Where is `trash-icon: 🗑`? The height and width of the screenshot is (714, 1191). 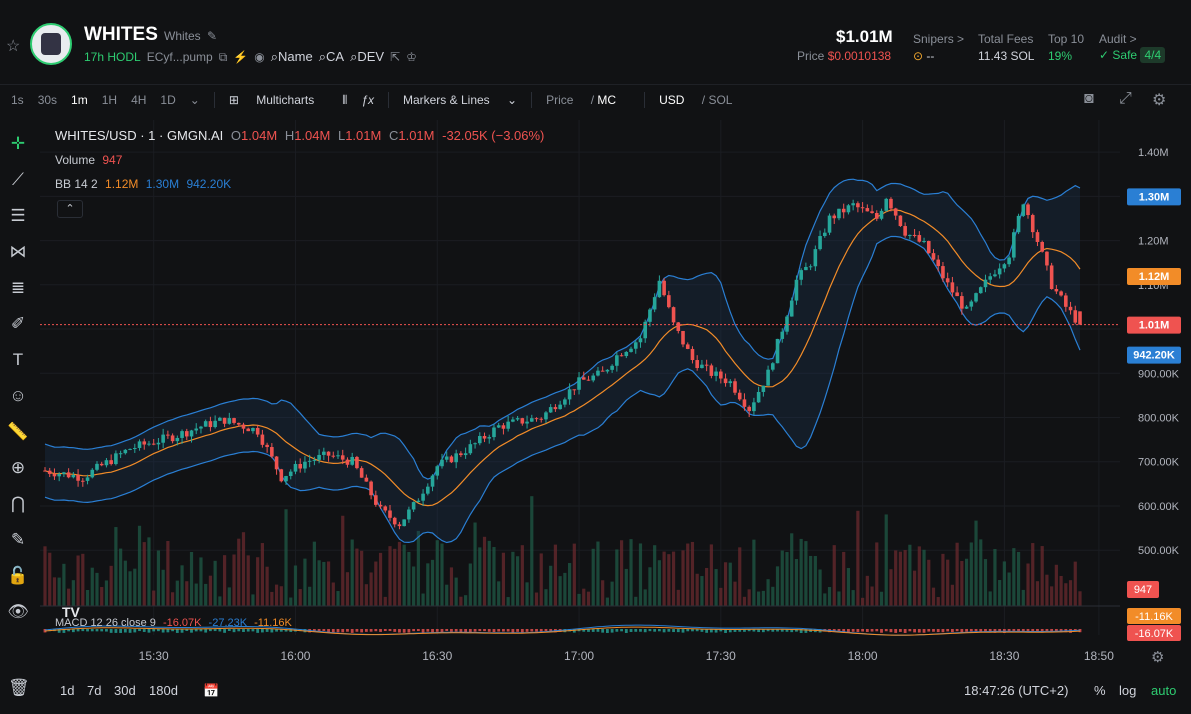 trash-icon: 🗑 is located at coordinates (19, 687).